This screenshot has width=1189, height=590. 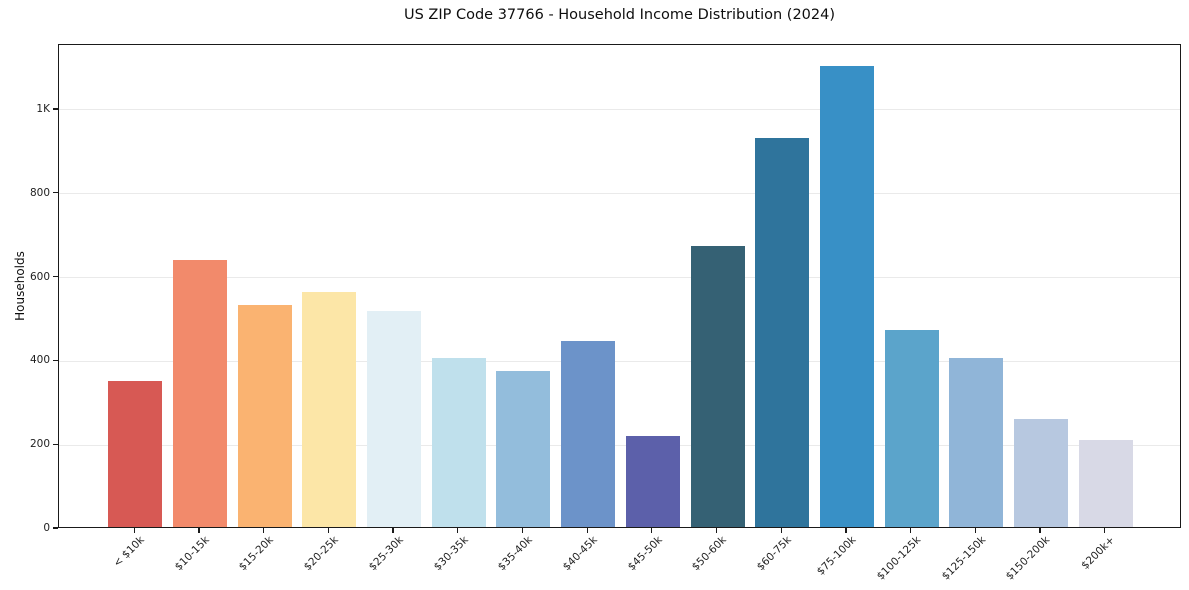 What do you see at coordinates (192, 554) in the screenshot?
I see `x-tick-label: $10-15k` at bounding box center [192, 554].